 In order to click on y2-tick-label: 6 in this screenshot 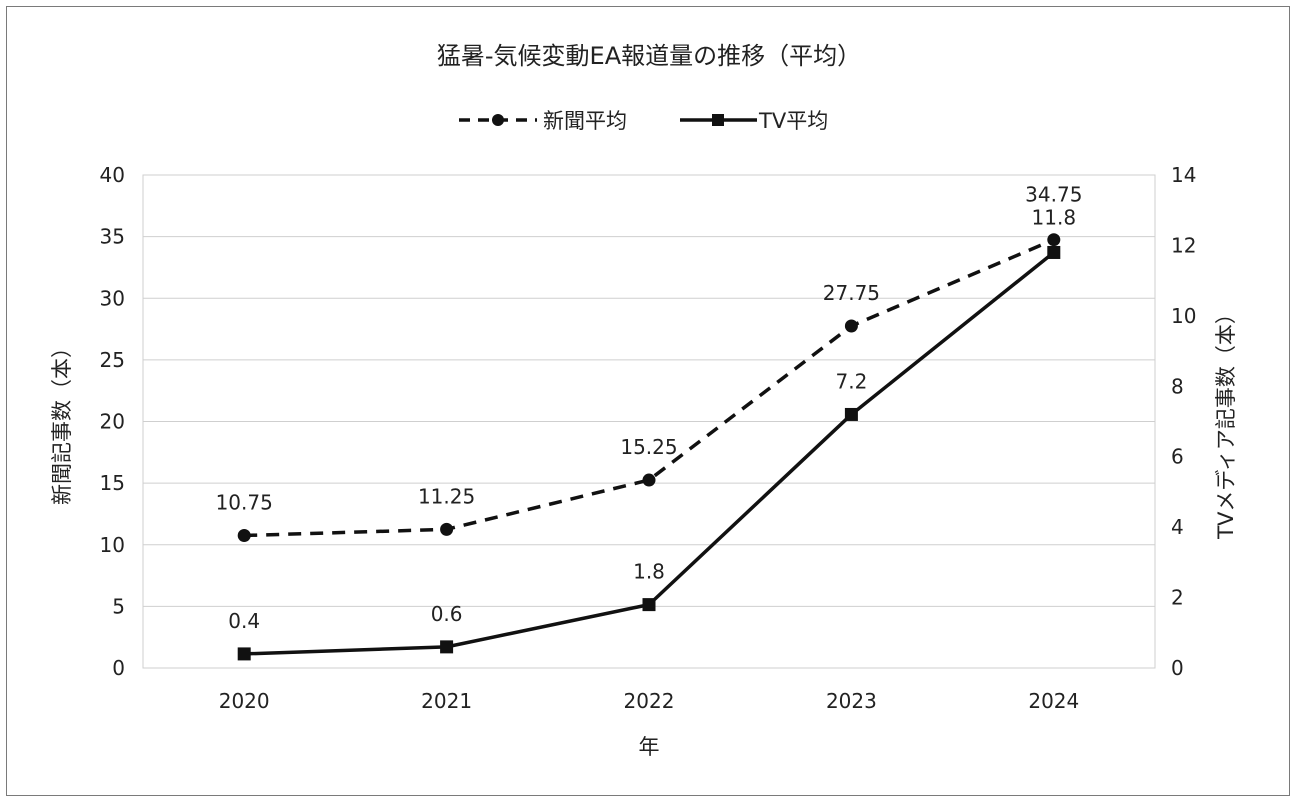, I will do `click(1177, 457)`.